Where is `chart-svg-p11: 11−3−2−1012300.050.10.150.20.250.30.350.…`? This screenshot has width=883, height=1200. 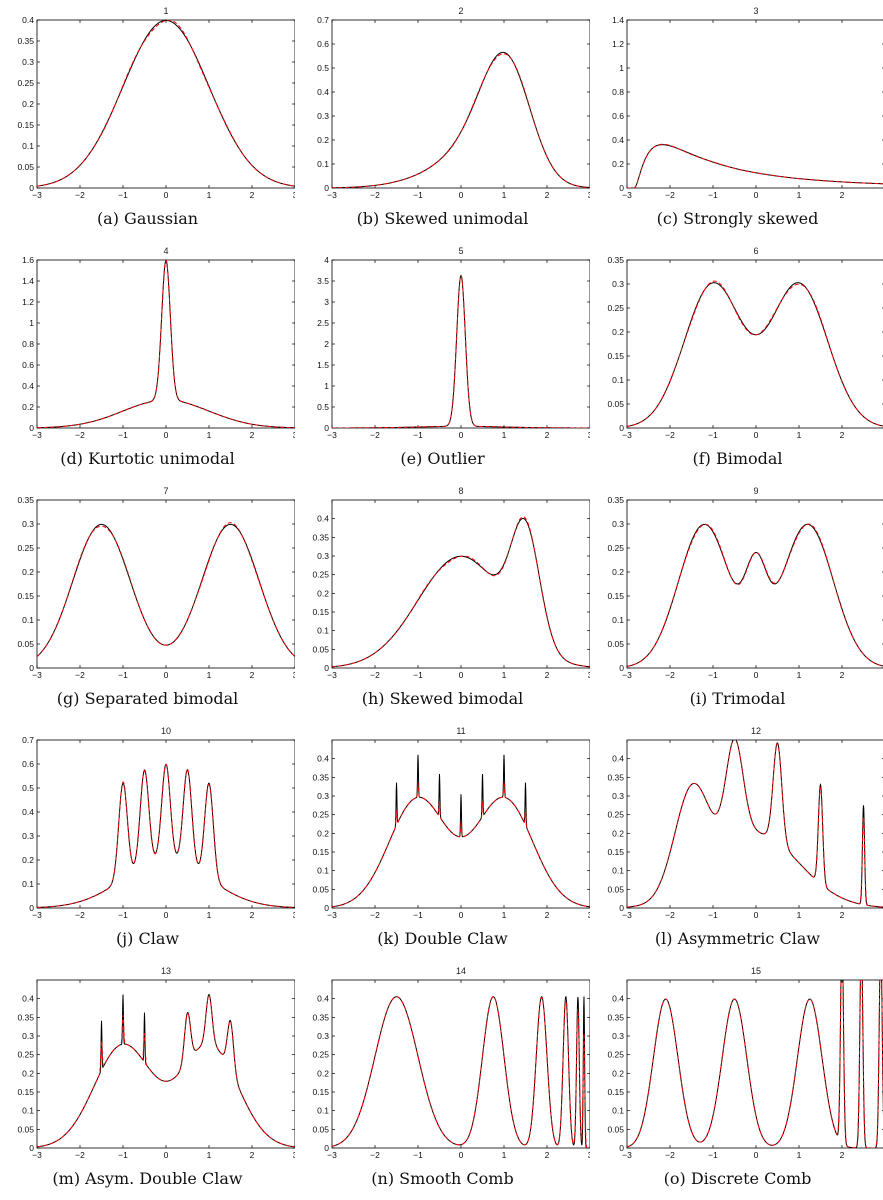 chart-svg-p11: 11−3−2−1012300.050.10.150.20.250.30.350.… is located at coordinates (452, 823).